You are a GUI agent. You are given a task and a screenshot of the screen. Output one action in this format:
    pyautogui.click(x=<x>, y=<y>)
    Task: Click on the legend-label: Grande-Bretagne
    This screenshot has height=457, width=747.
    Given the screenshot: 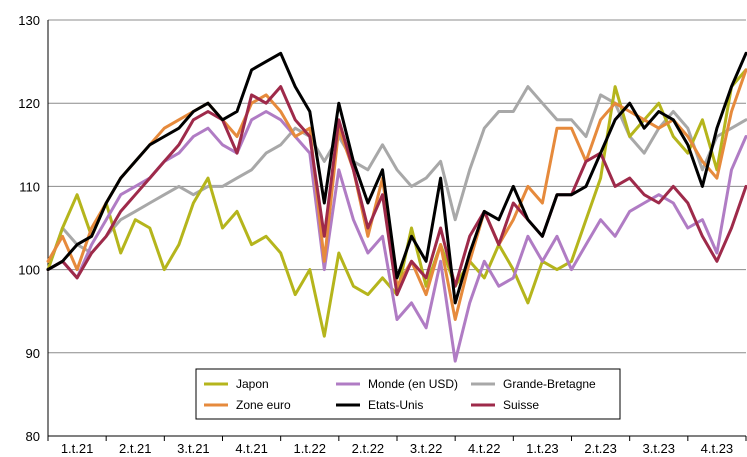 What is the action you would take?
    pyautogui.click(x=549, y=384)
    